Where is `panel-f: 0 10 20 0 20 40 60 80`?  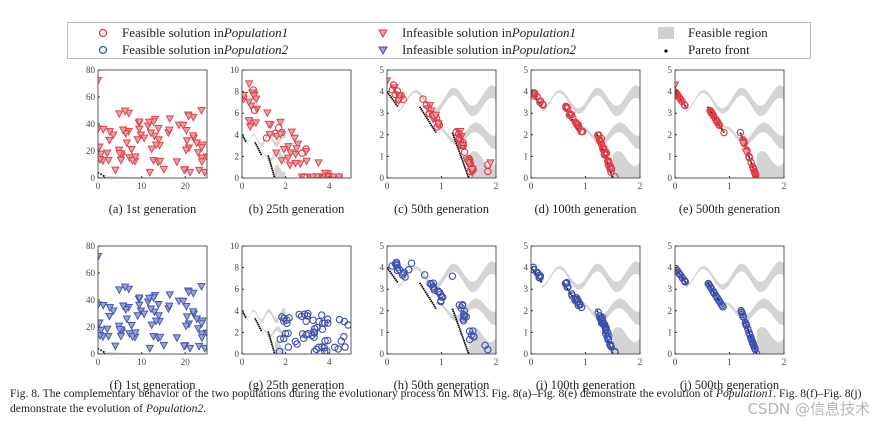 panel-f: 0 10 20 0 20 40 60 80 is located at coordinates (147, 304).